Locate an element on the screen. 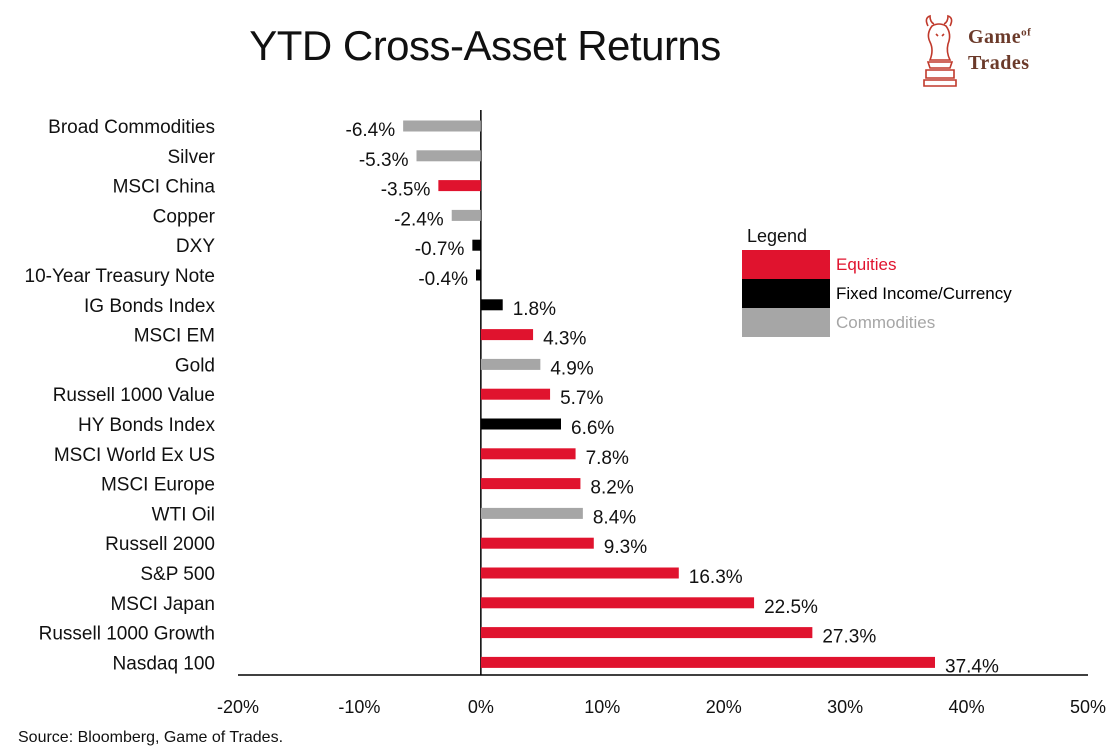 This screenshot has width=1116, height=753. x-tick-label: -10% is located at coordinates (359, 707).